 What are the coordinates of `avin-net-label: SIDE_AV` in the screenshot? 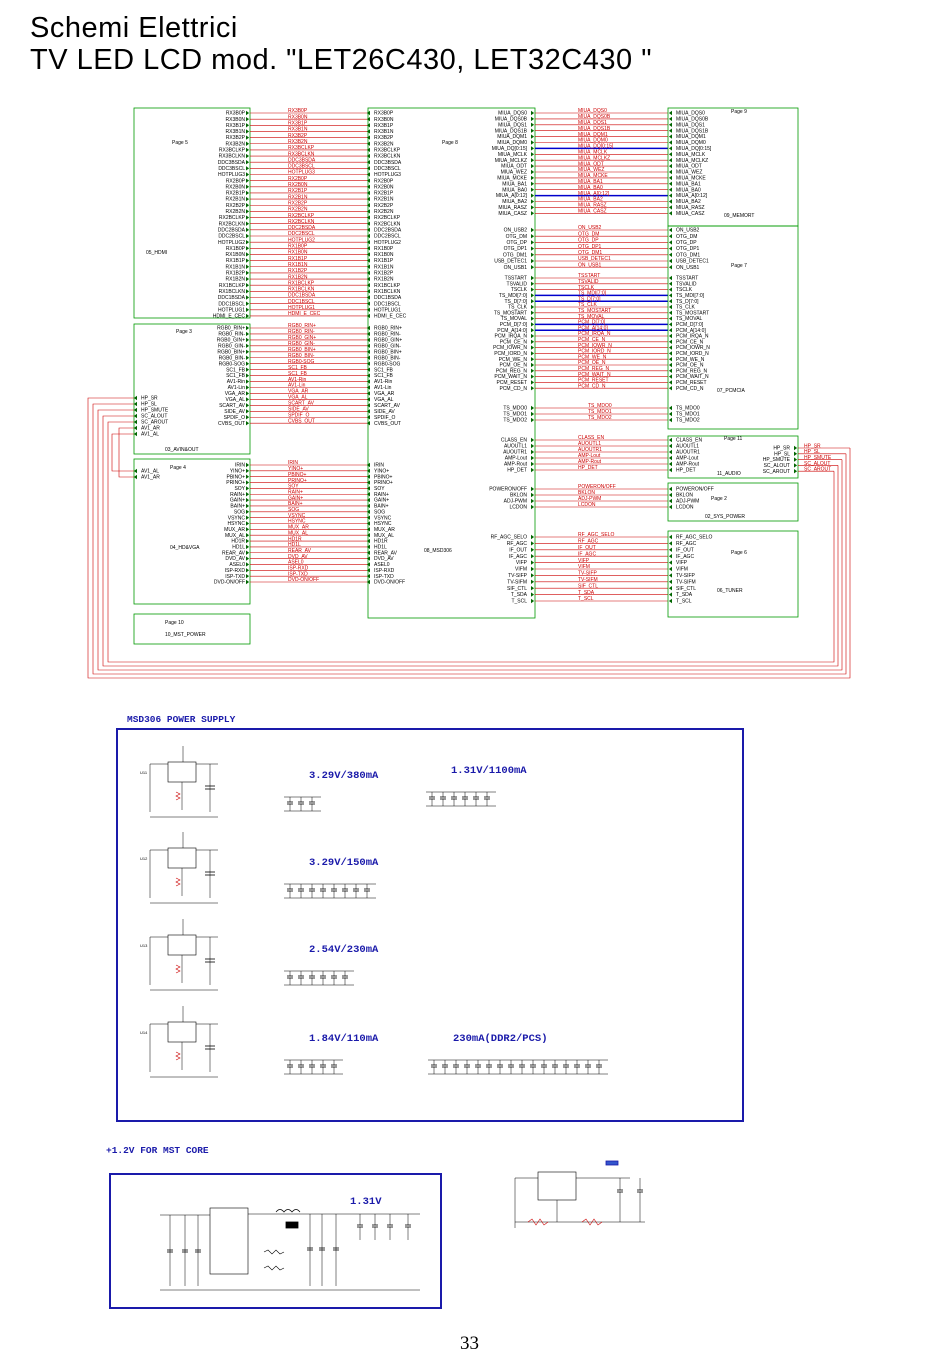 It's located at (298, 410).